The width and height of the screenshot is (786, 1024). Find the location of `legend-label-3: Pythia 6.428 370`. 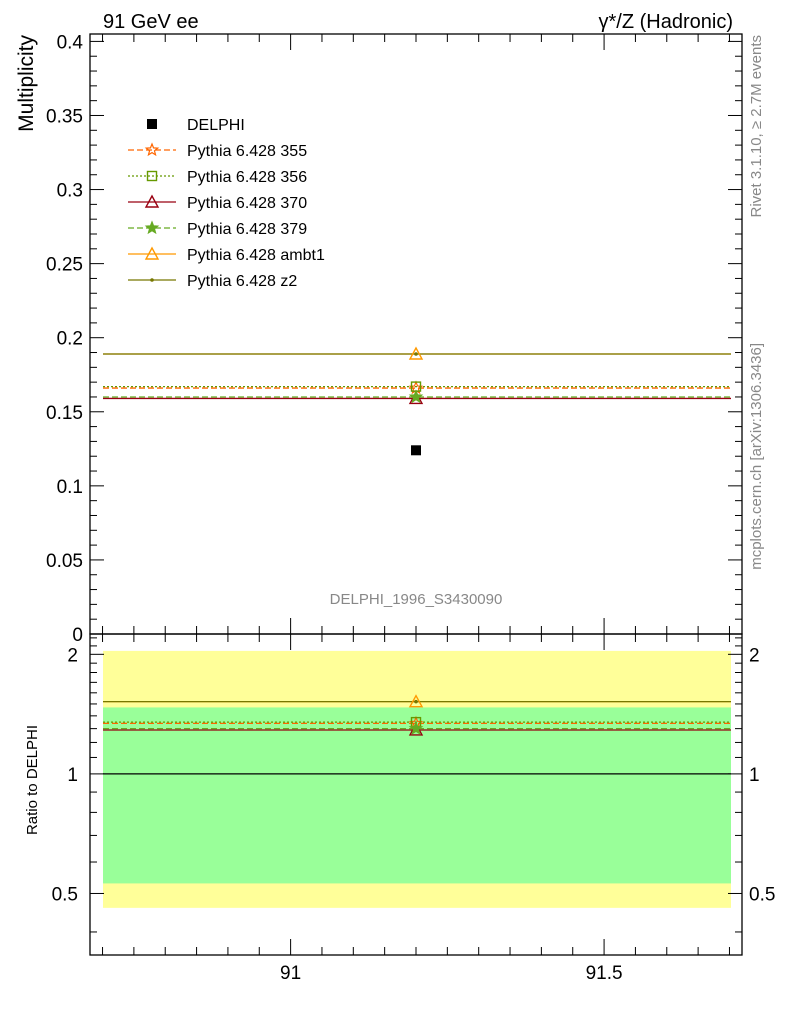

legend-label-3: Pythia 6.428 370 is located at coordinates (247, 203).